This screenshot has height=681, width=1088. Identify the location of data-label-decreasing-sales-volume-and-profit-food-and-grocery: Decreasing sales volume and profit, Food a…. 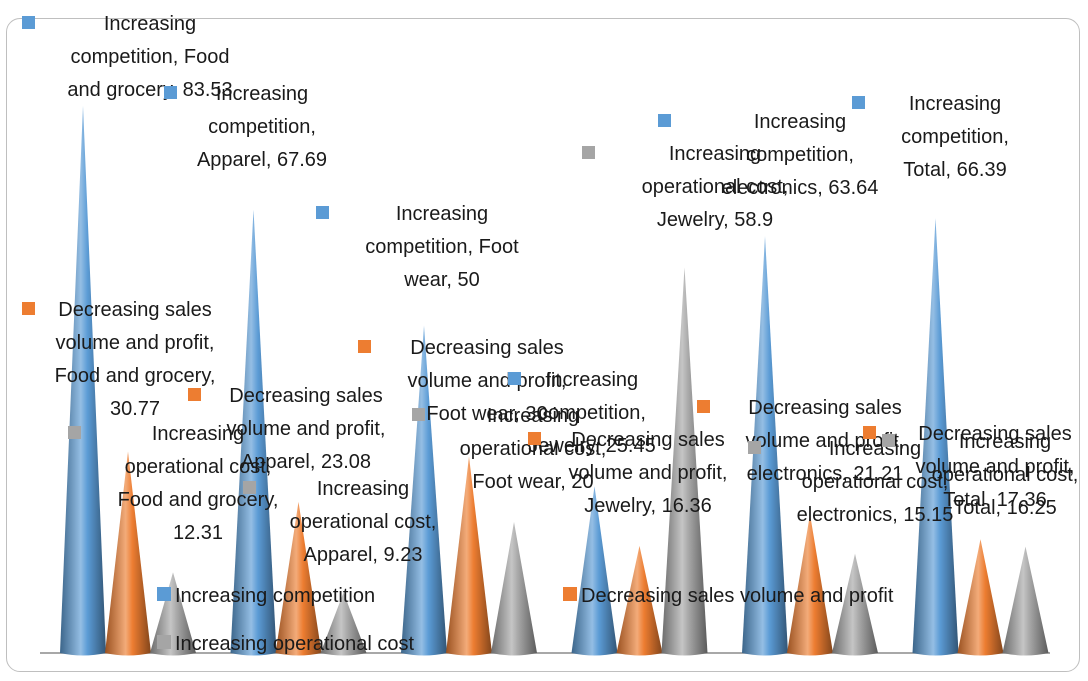
(135, 359).